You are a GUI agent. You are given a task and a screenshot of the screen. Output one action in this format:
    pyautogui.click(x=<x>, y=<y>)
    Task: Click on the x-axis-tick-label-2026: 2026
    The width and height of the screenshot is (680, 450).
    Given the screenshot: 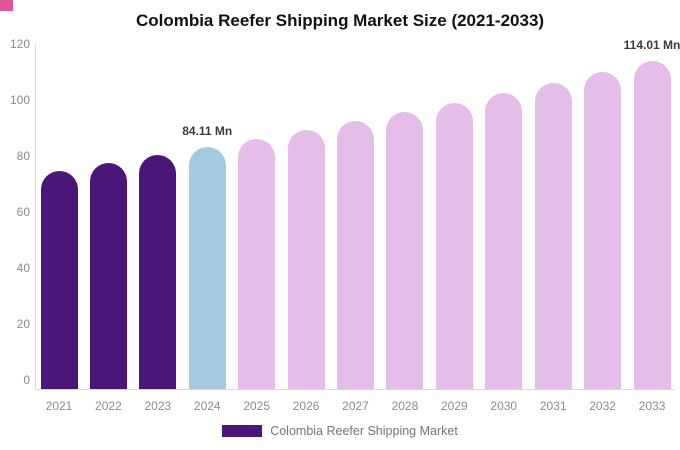 What is the action you would take?
    pyautogui.click(x=306, y=406)
    